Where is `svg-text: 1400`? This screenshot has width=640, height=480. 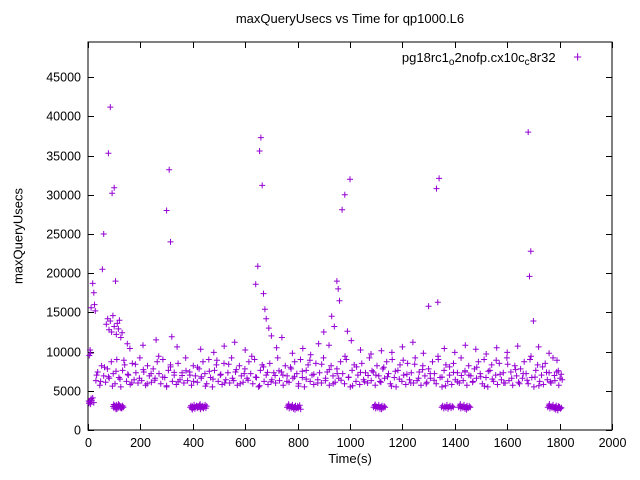
svg-text: 1400 is located at coordinates (456, 443).